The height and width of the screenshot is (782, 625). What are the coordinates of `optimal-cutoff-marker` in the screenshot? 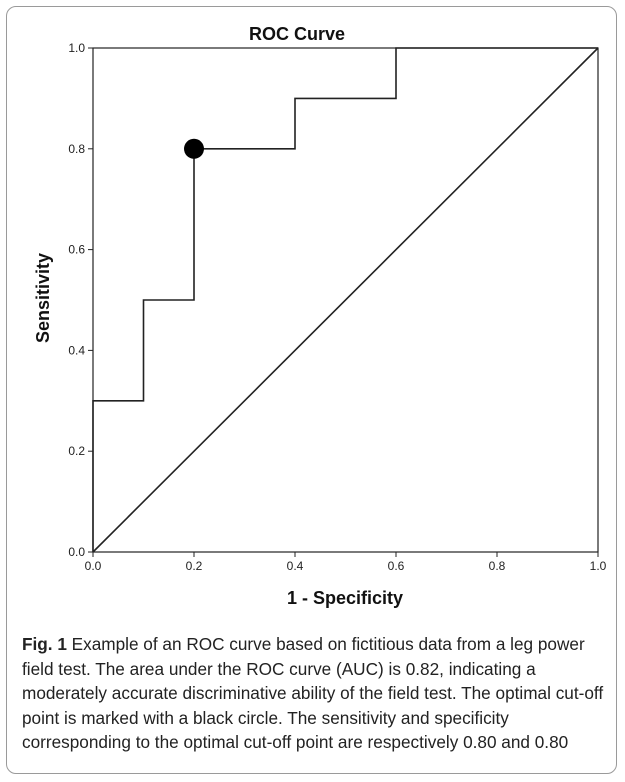 It's located at (194, 148).